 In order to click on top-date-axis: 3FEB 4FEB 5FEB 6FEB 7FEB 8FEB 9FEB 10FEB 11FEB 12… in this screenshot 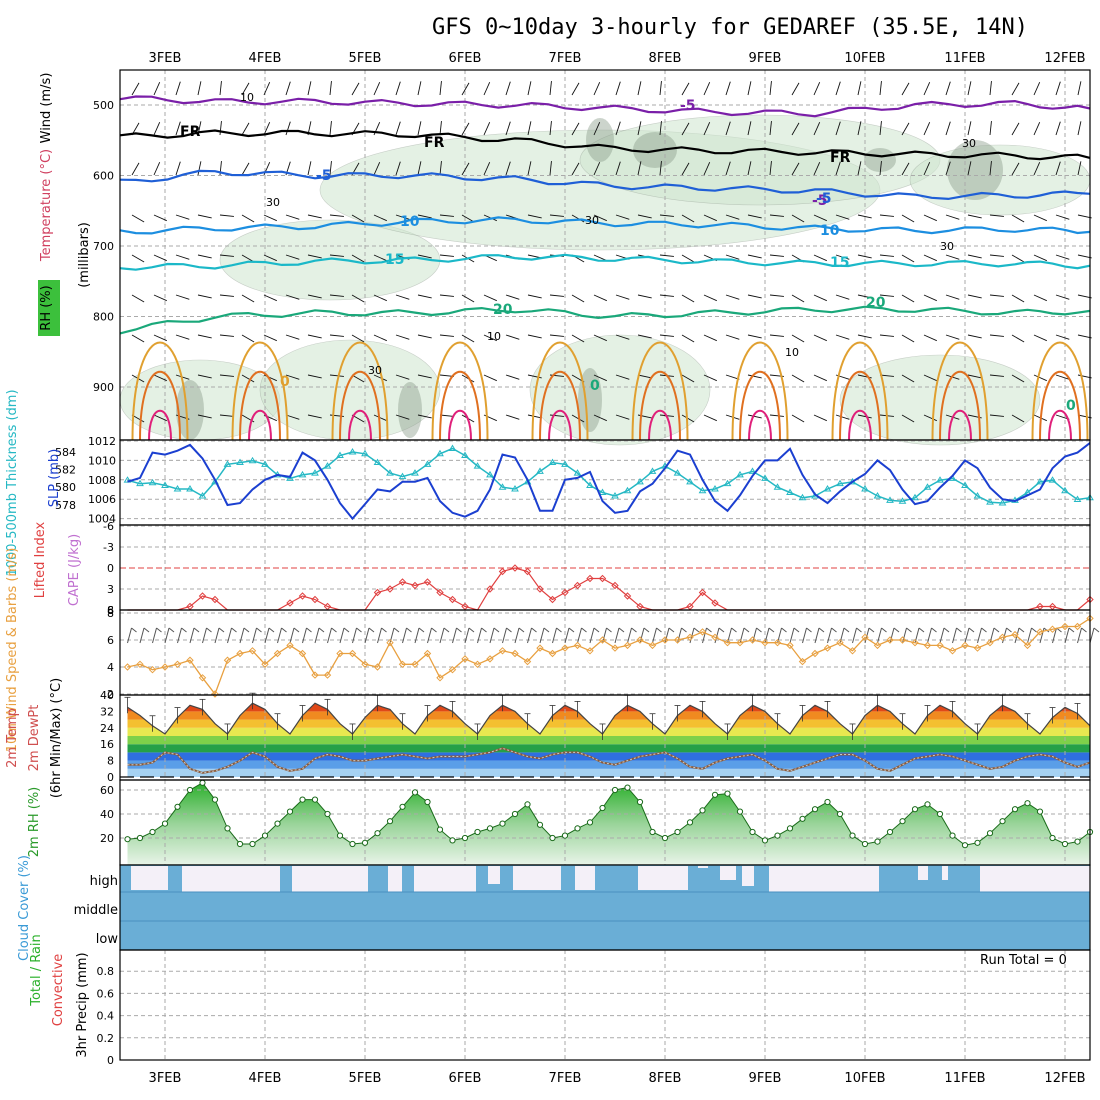, I will do `click(617, 58)`.